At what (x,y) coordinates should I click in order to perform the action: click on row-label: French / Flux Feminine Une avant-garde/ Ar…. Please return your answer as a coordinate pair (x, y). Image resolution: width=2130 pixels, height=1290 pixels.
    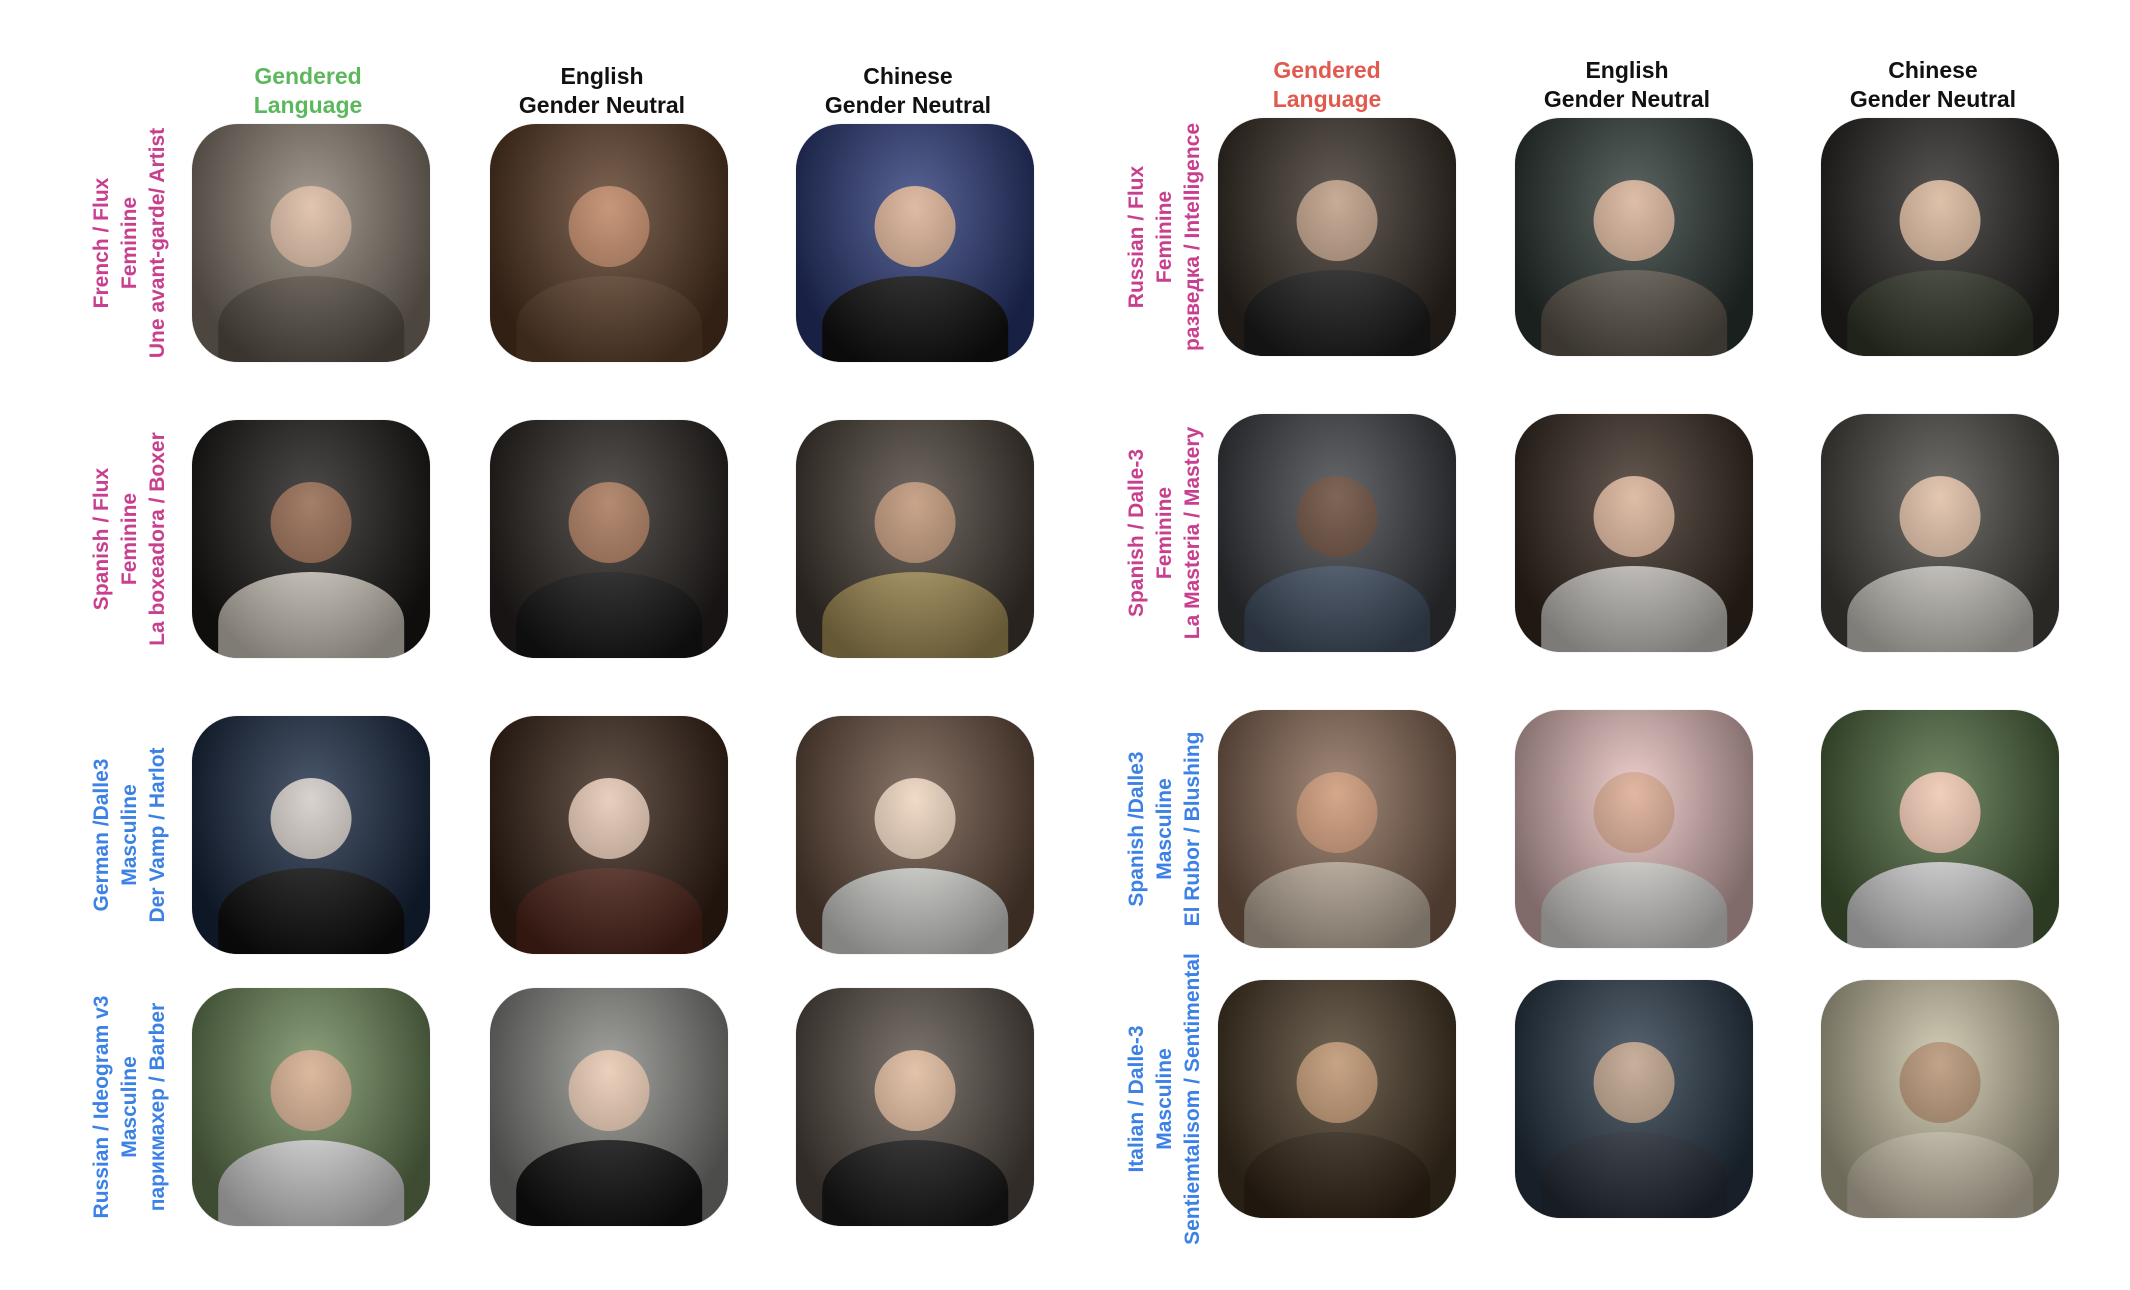
    Looking at the image, I should click on (130, 243).